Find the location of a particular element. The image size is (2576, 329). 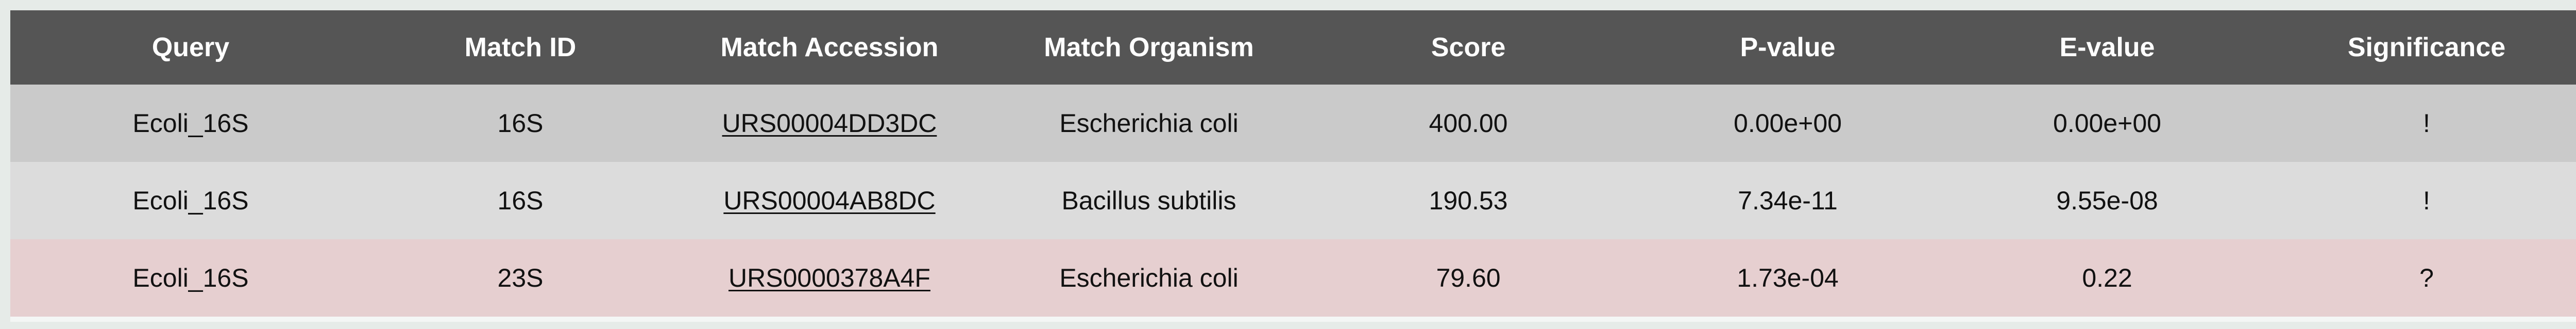

column-header-p-value: P-value is located at coordinates (1788, 47).